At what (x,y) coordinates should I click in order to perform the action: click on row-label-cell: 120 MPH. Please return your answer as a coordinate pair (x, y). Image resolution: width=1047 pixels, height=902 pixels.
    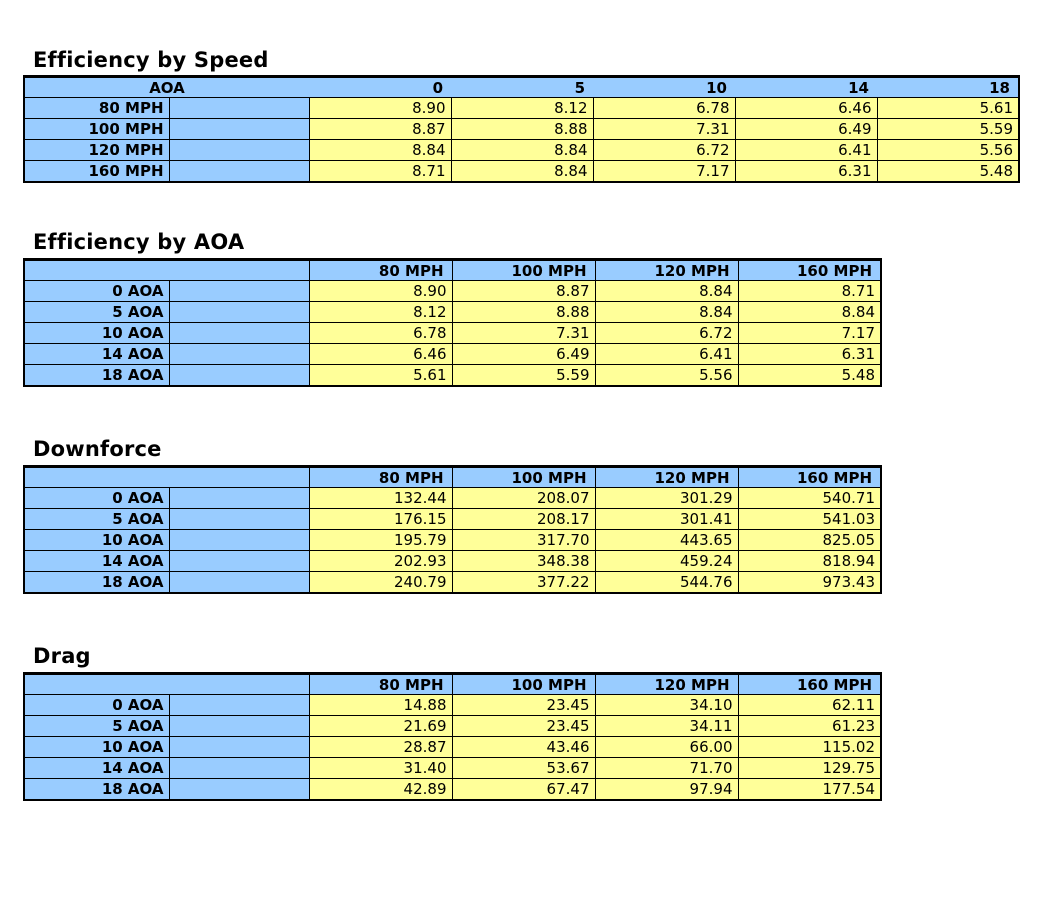
    Looking at the image, I should click on (96, 150).